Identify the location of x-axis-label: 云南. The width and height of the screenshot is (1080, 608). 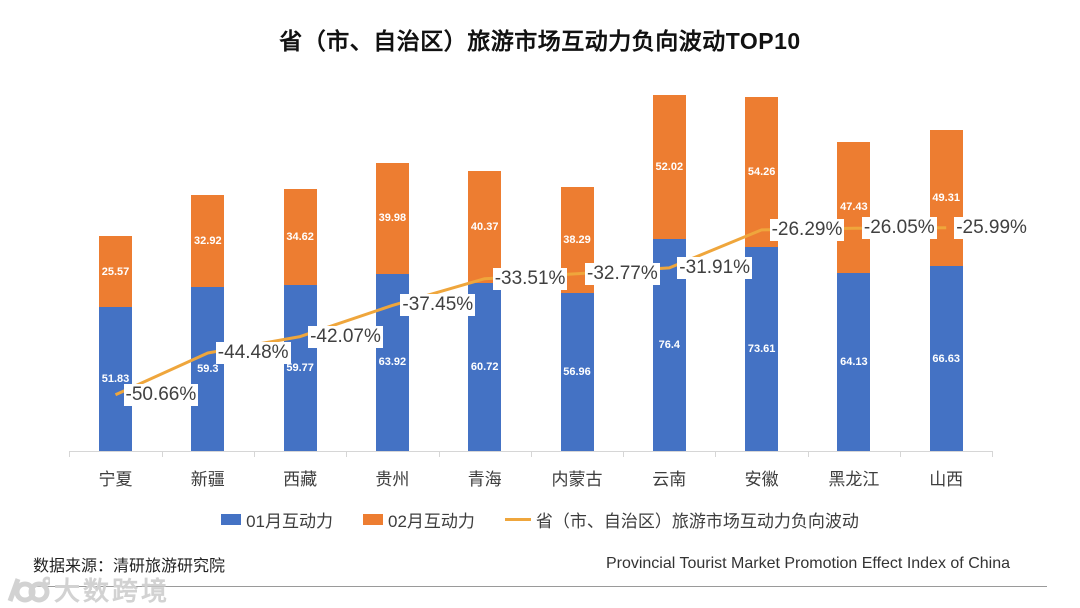
(669, 479).